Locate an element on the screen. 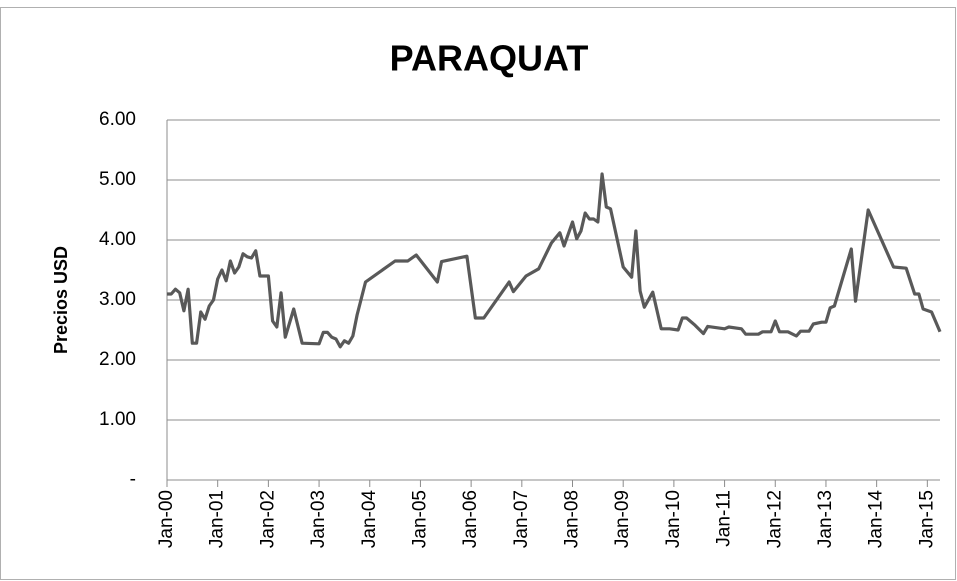  y-tick-label: 6.00 is located at coordinates (117, 119).